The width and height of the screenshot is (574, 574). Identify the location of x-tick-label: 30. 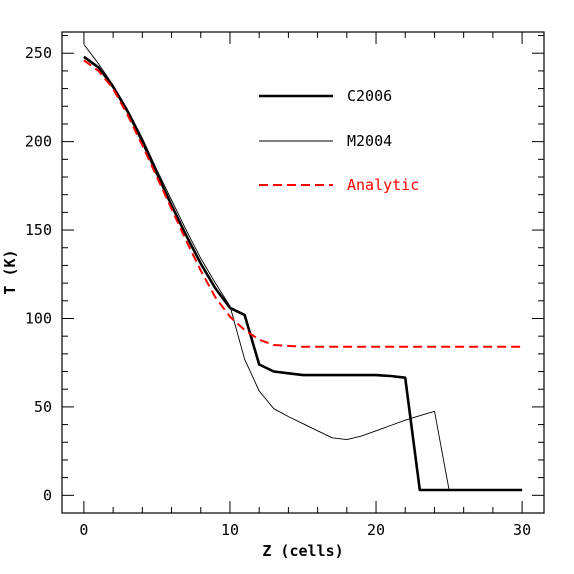
(522, 530).